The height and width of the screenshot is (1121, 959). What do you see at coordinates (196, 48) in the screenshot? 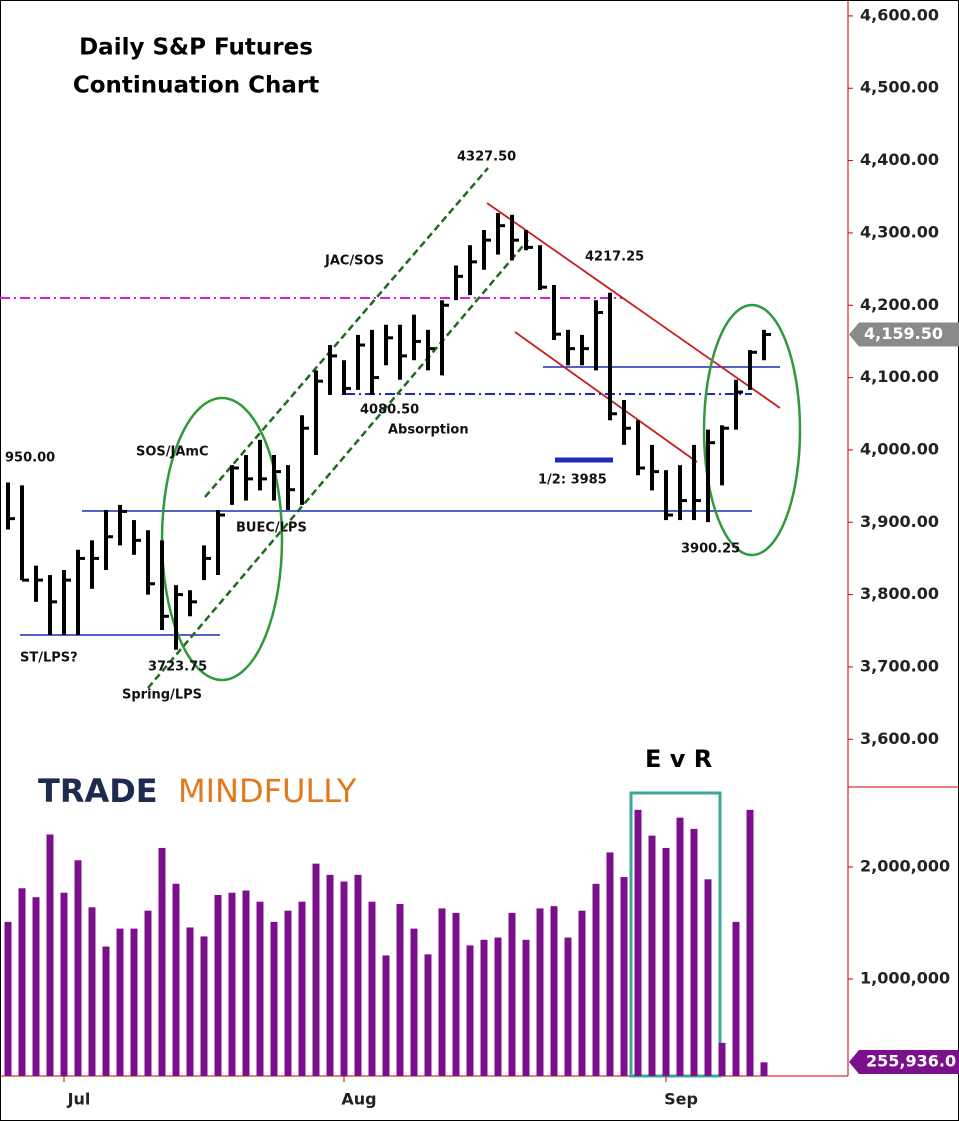
I see `chart-title: Daily S&P Futures` at bounding box center [196, 48].